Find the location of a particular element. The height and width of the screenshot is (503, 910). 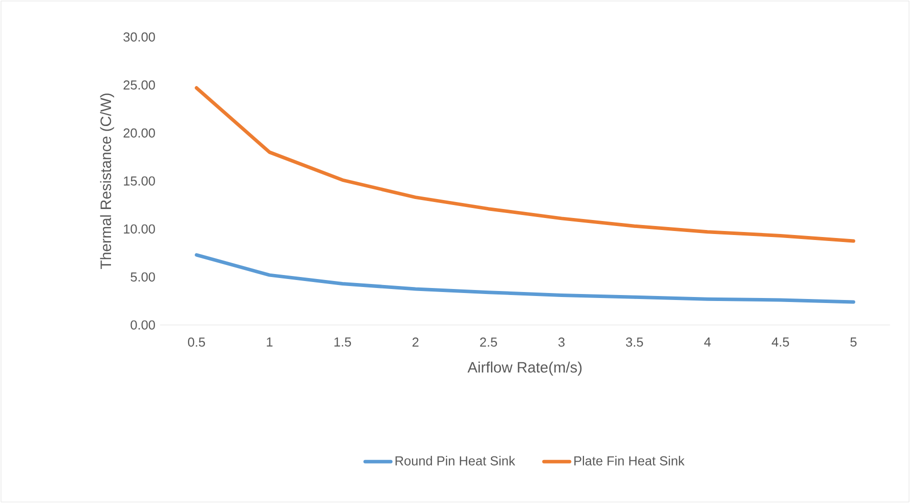

y-tick-label: 0.00 is located at coordinates (142, 325).